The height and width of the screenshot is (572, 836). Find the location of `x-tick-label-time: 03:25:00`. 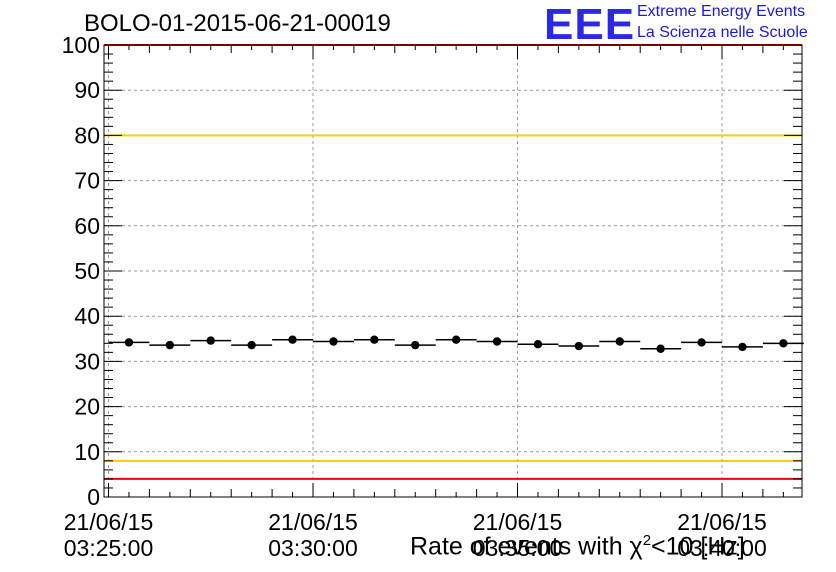

x-tick-label-time: 03:25:00 is located at coordinates (109, 548).